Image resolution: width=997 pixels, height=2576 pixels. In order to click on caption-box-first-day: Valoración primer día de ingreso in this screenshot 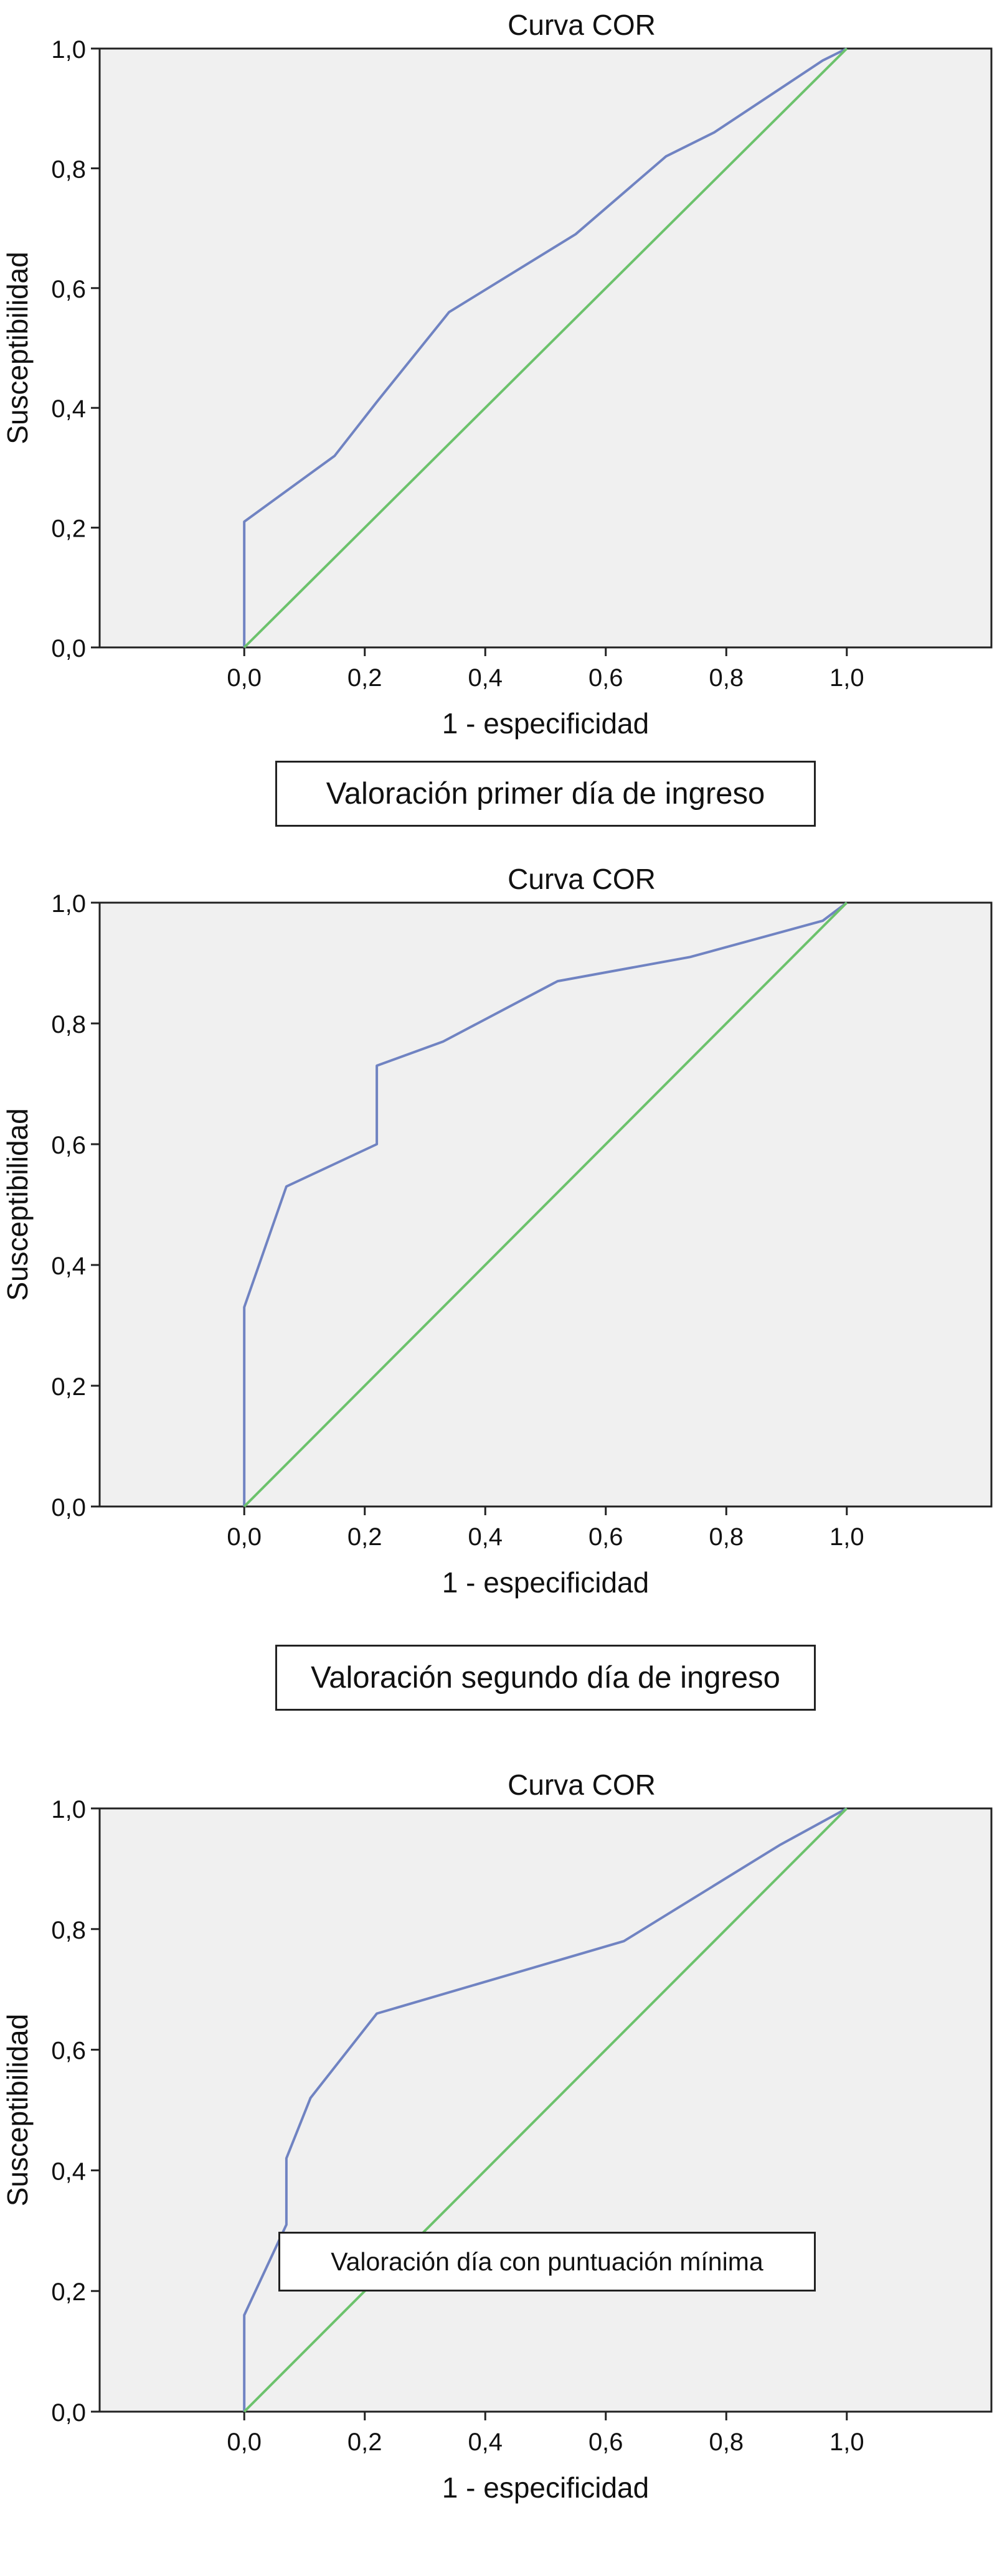, I will do `click(545, 794)`.